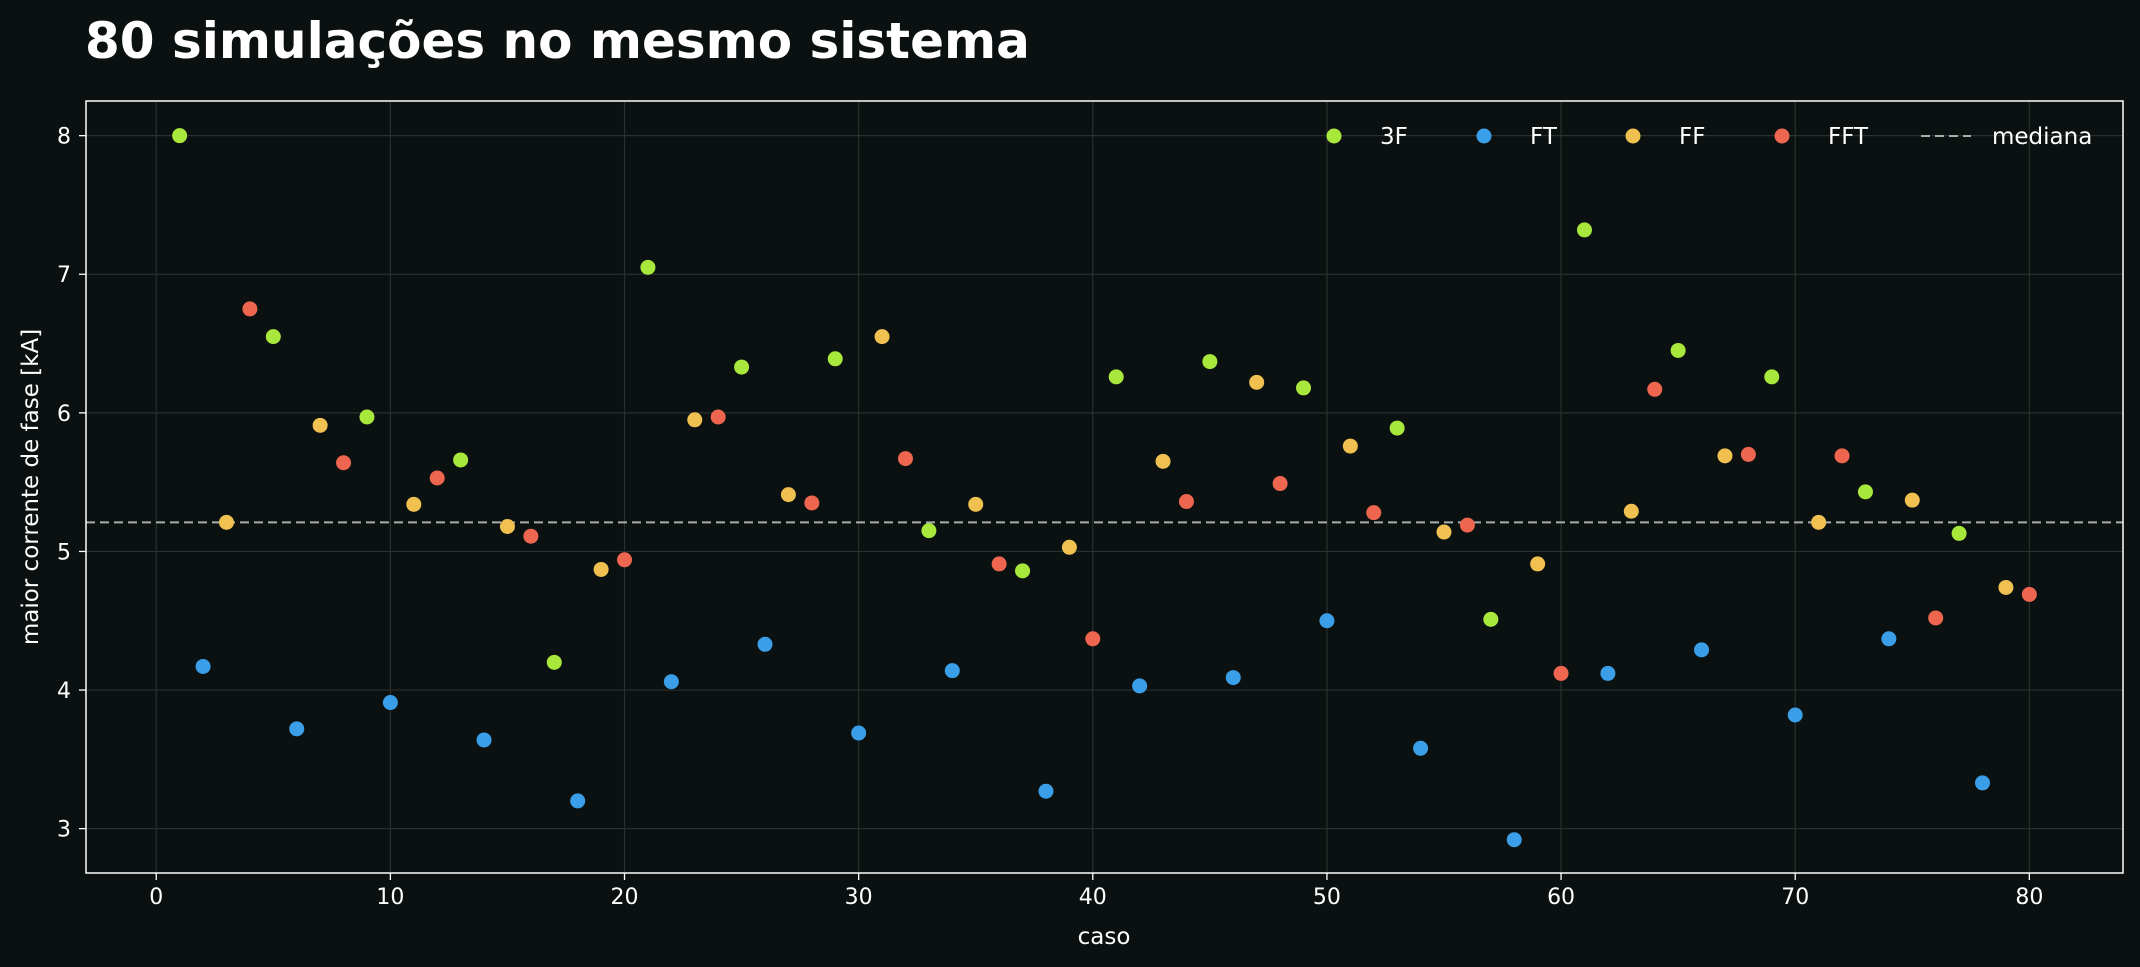  I want to click on legend-marker-3f, so click(1334, 136).